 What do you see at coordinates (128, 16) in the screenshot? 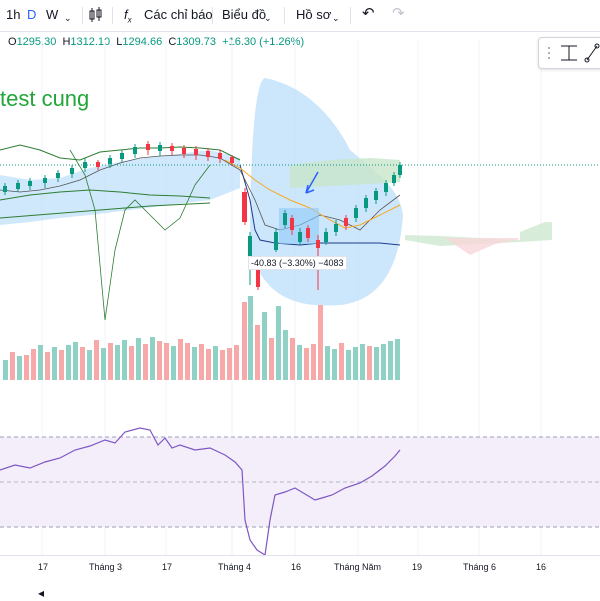
I see `indicators-fx-icon: fx` at bounding box center [128, 16].